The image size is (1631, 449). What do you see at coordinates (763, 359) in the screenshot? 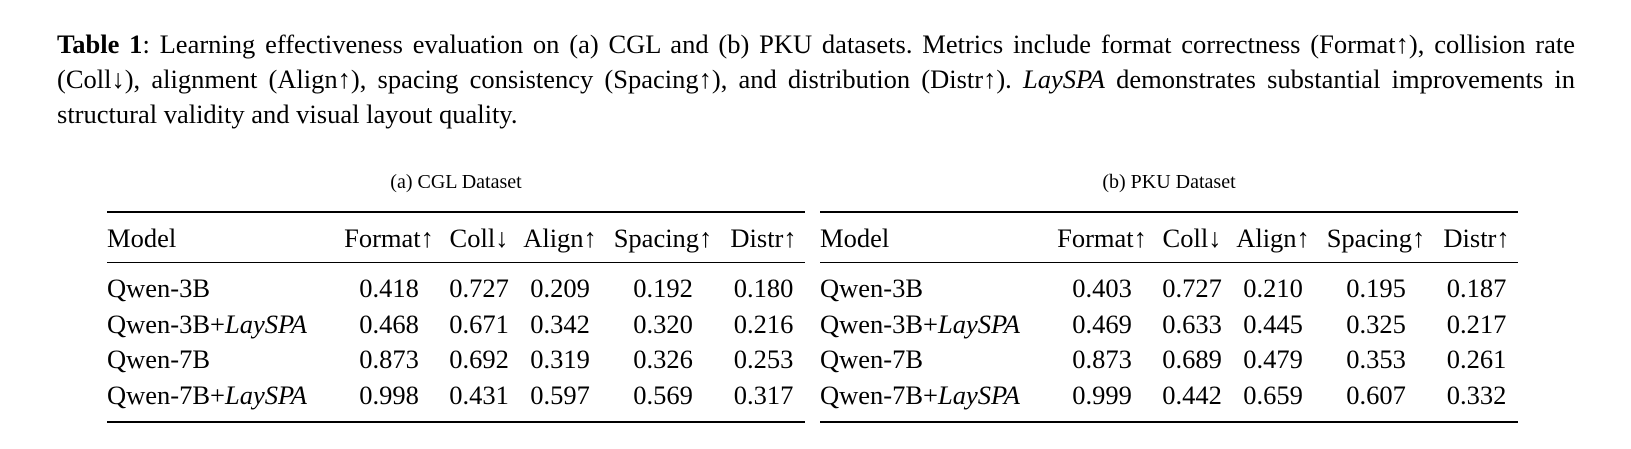
I see `distr-cell: 0.253` at bounding box center [763, 359].